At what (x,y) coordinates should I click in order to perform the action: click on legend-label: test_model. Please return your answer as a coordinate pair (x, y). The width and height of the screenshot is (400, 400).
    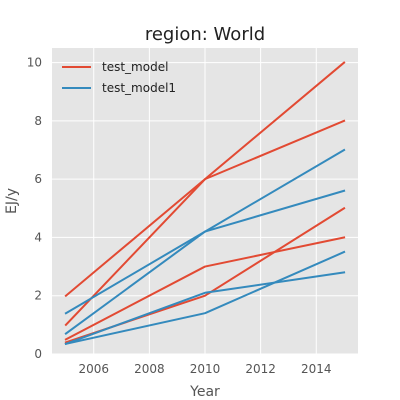
    Looking at the image, I should click on (135, 67).